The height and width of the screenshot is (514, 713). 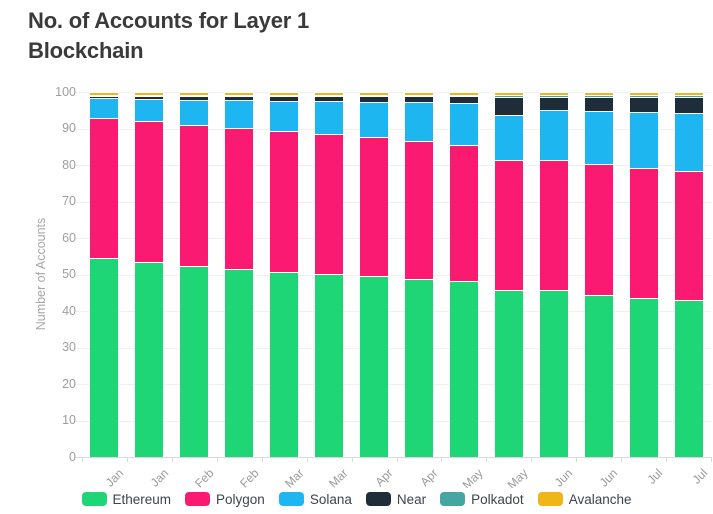 What do you see at coordinates (315, 499) in the screenshot?
I see `legend-item-solana: Solana` at bounding box center [315, 499].